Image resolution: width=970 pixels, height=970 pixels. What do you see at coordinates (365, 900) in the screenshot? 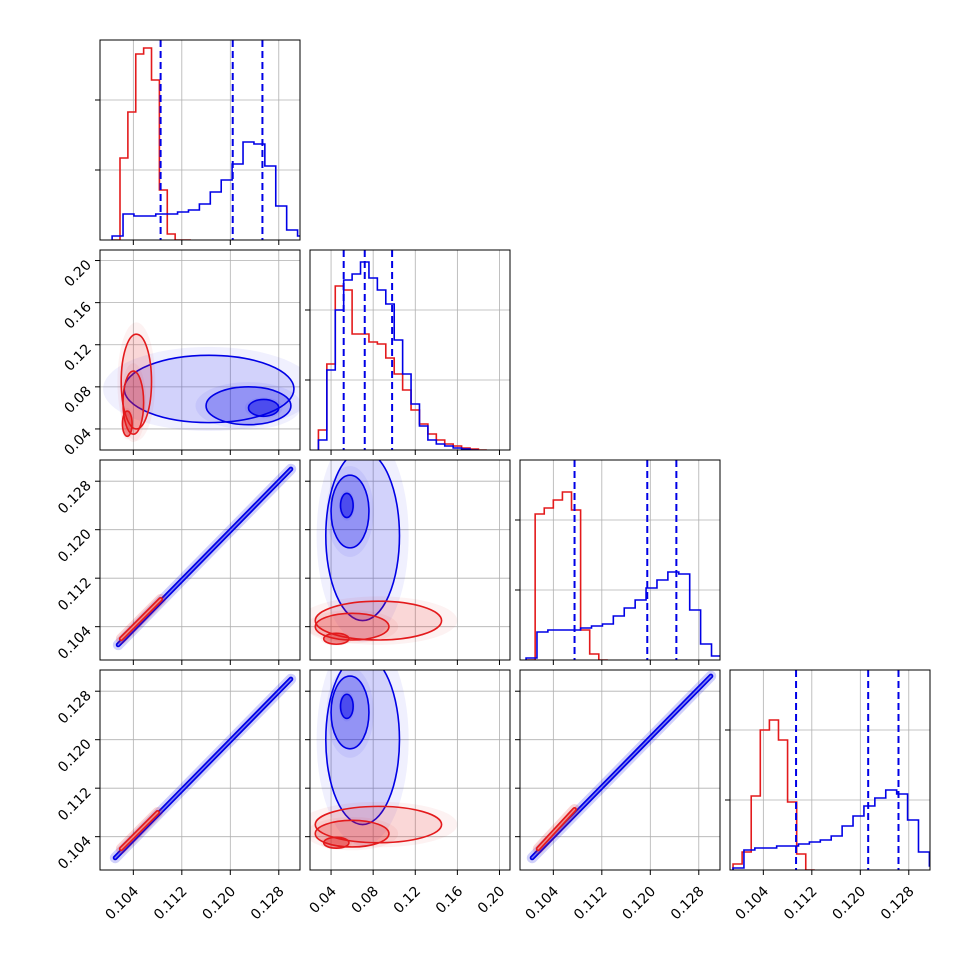
I see `x-tick-label: 0.08` at bounding box center [365, 900].